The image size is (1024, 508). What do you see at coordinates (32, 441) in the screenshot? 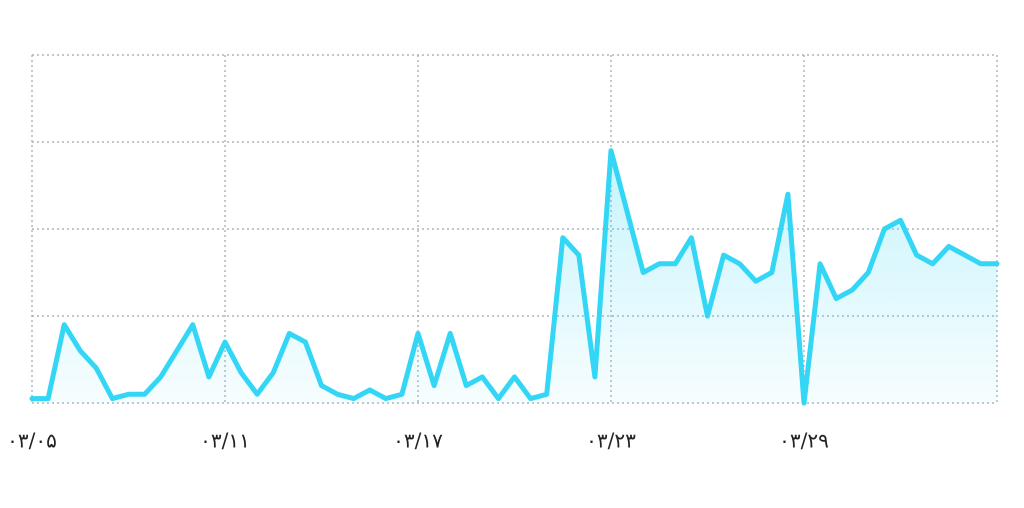
I see `x-tick-label: ۰۳/۰۵` at bounding box center [32, 441].